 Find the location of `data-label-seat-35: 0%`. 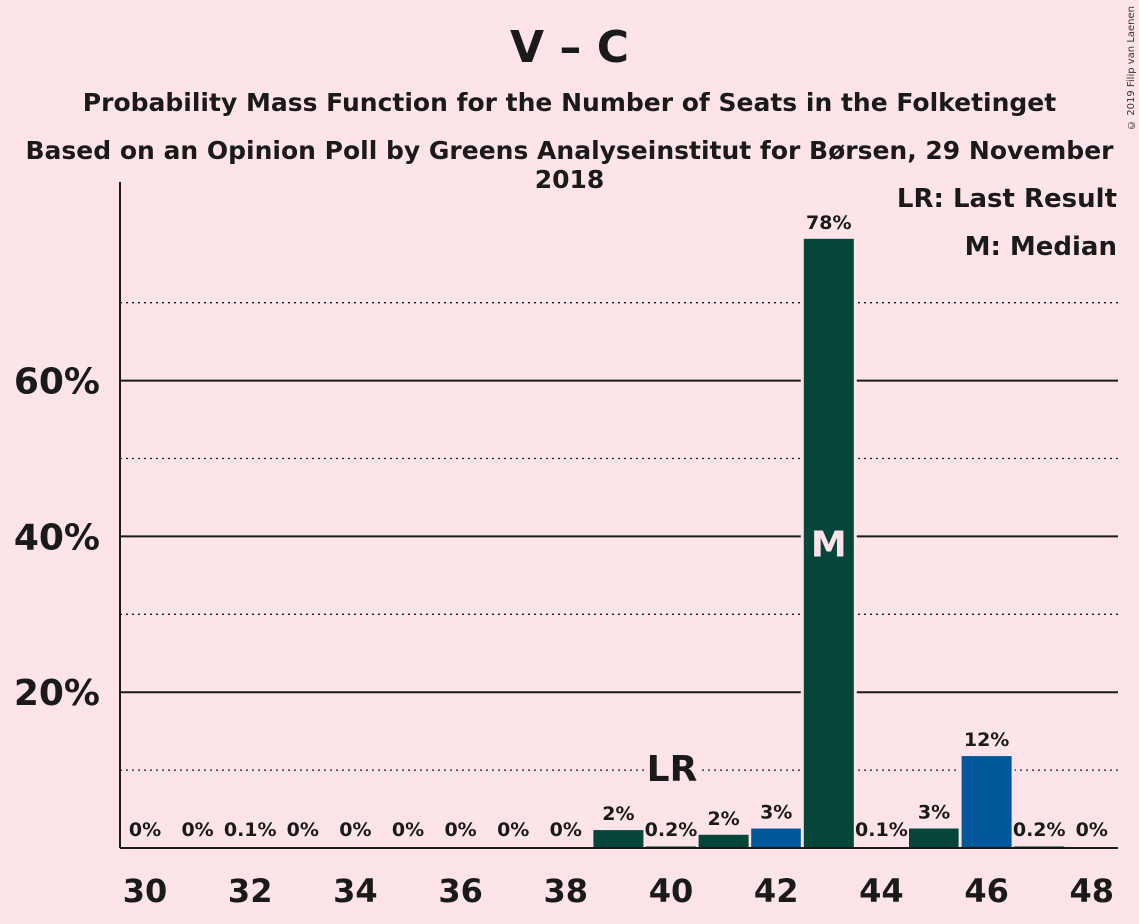

data-label-seat-35: 0% is located at coordinates (408, 830).